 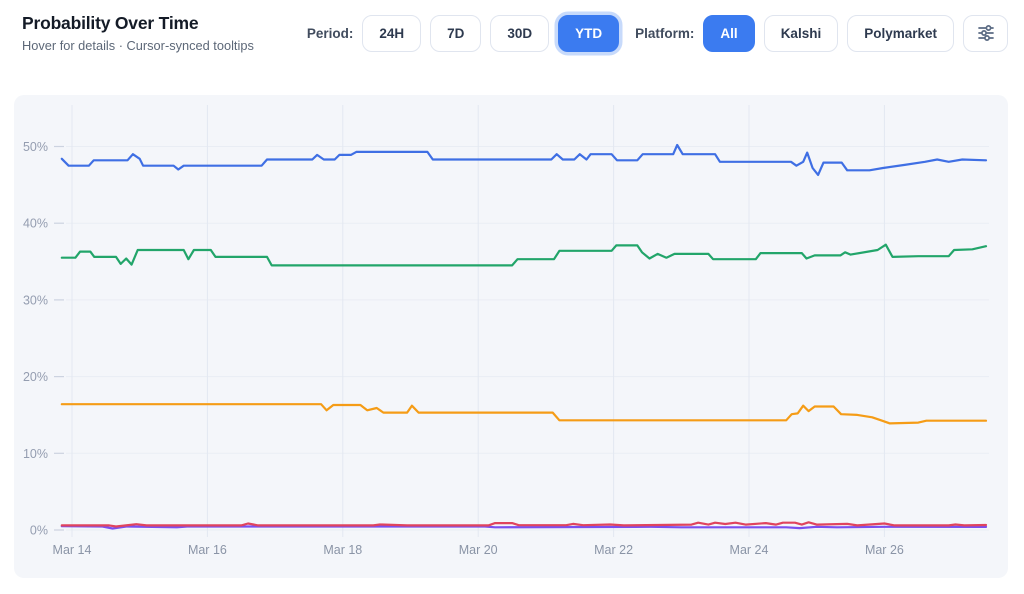 What do you see at coordinates (392, 33) in the screenshot?
I see `period-button-24h: 24H` at bounding box center [392, 33].